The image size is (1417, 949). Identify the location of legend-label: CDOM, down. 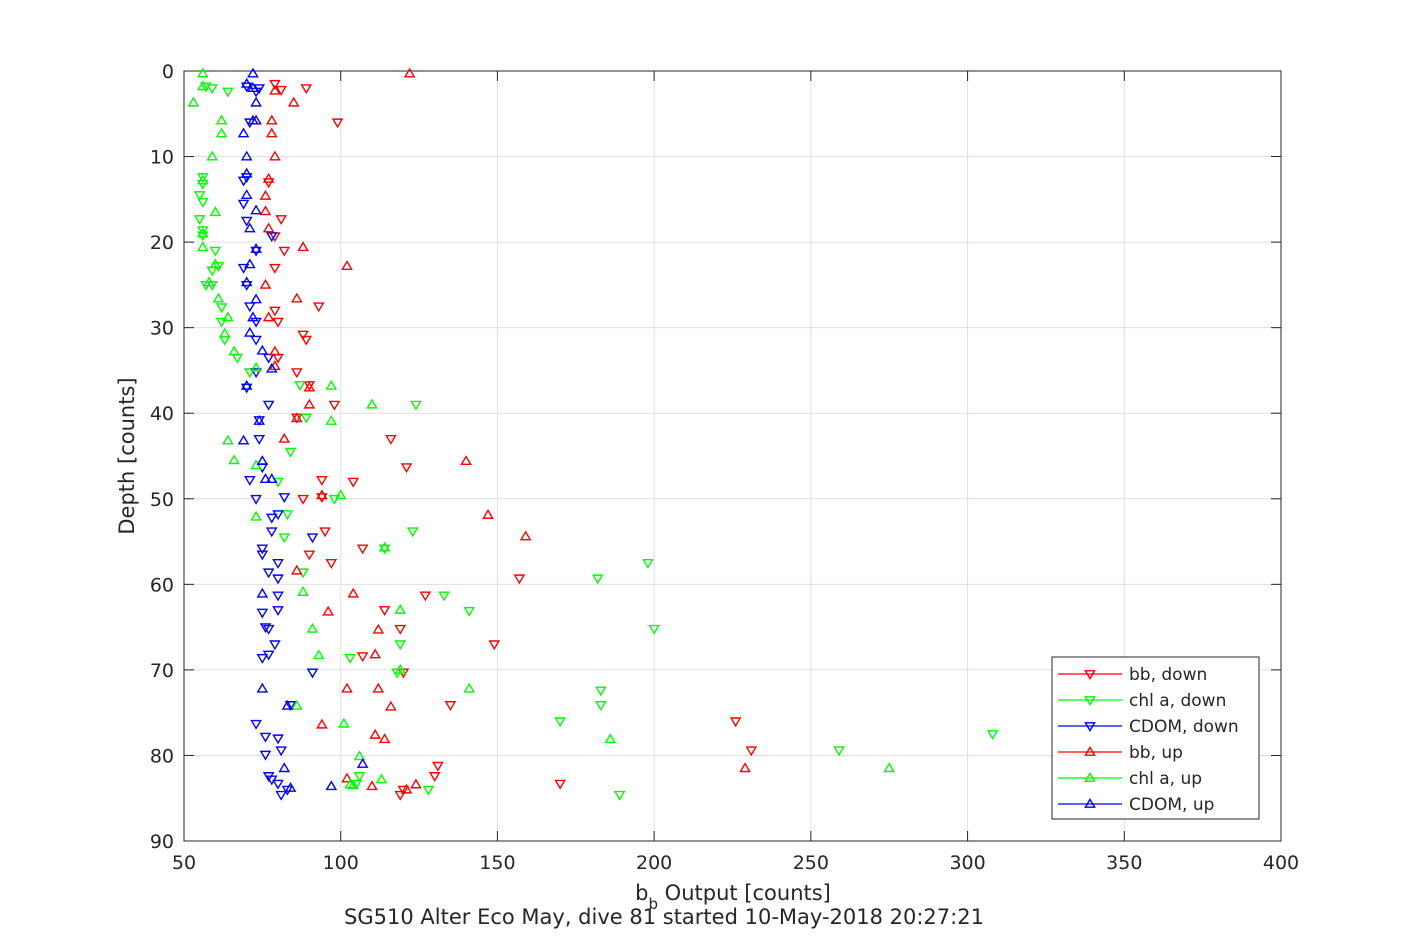
(1184, 727).